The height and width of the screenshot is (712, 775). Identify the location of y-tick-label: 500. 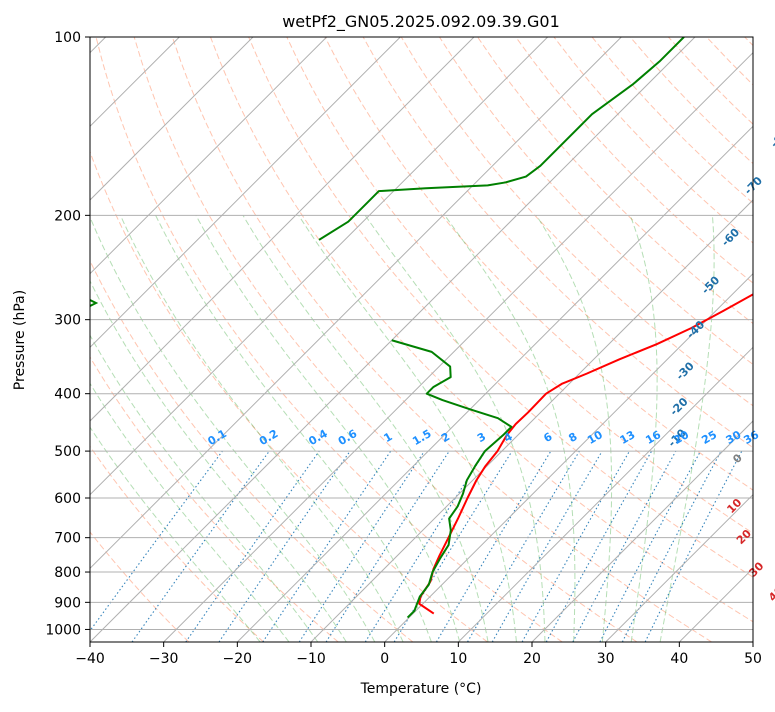
(67, 452).